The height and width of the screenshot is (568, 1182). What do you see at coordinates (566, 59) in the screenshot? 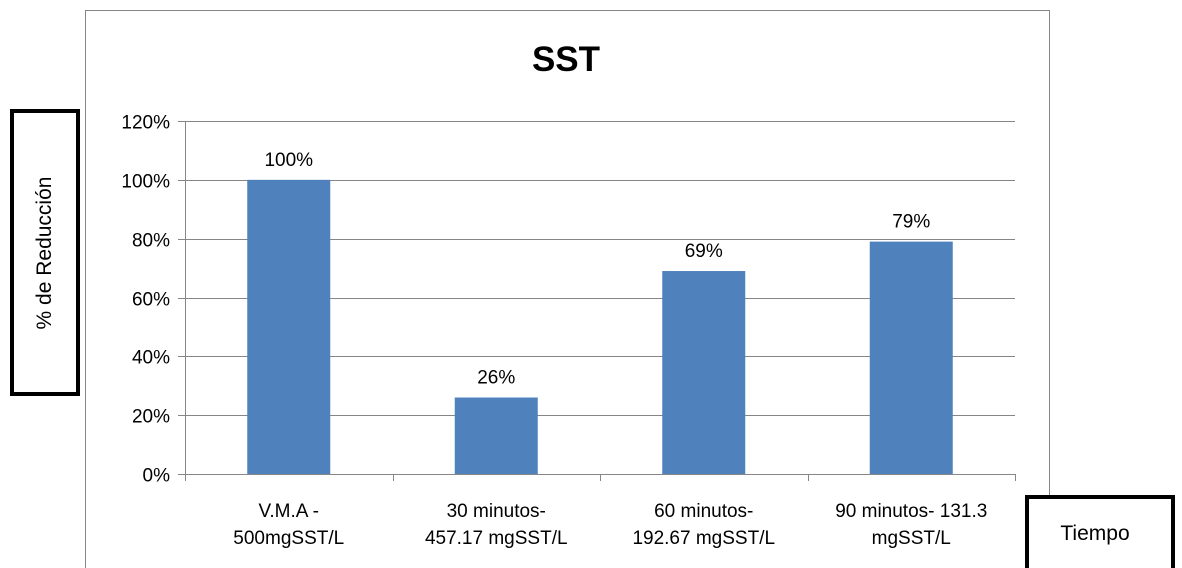
I see `chart-title: SST` at bounding box center [566, 59].